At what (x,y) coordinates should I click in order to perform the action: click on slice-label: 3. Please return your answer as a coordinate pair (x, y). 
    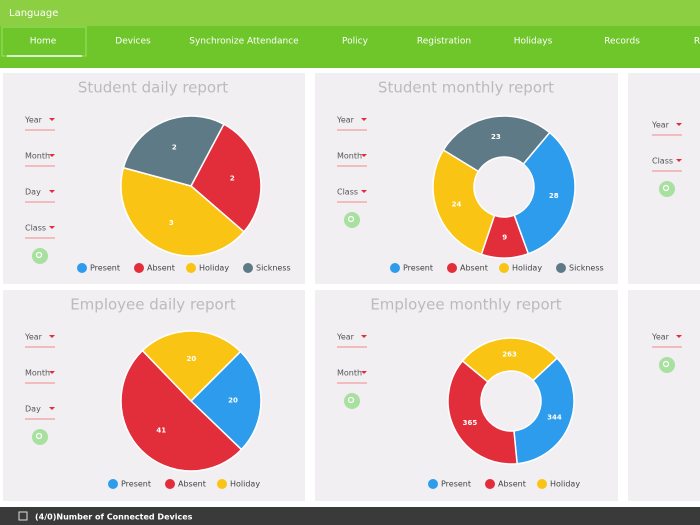
    Looking at the image, I should click on (171, 223).